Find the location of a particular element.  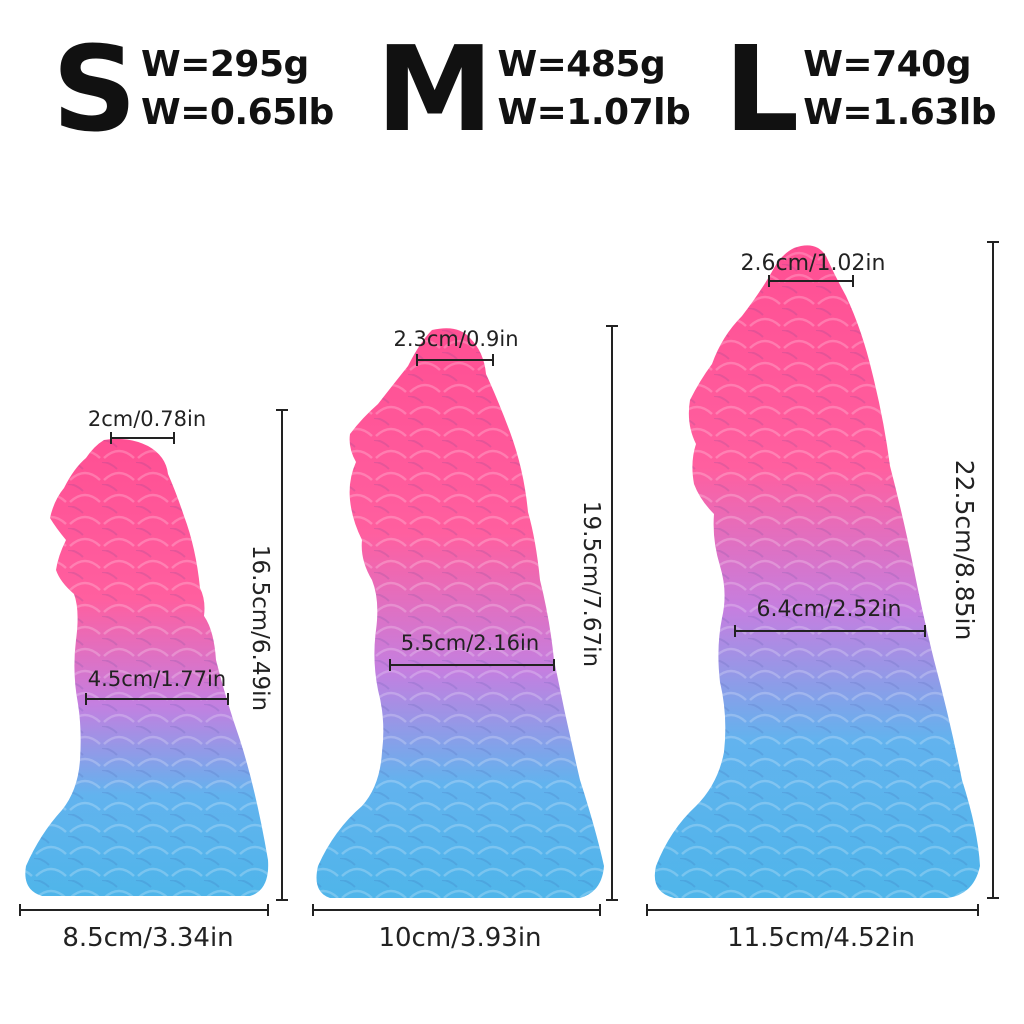

weight-pounds: W=1.07lb is located at coordinates (594, 112).